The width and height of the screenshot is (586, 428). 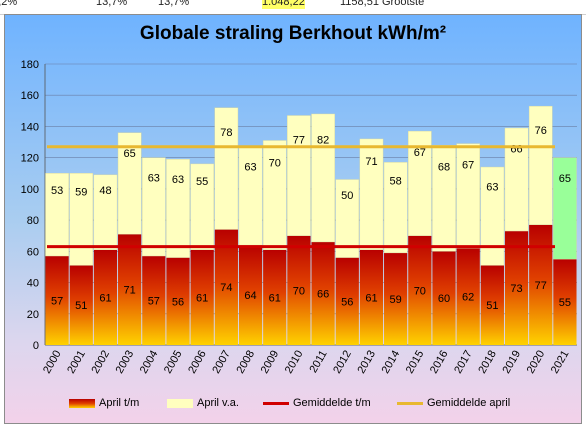 I want to click on y-tick-label: 100, so click(x=30, y=190).